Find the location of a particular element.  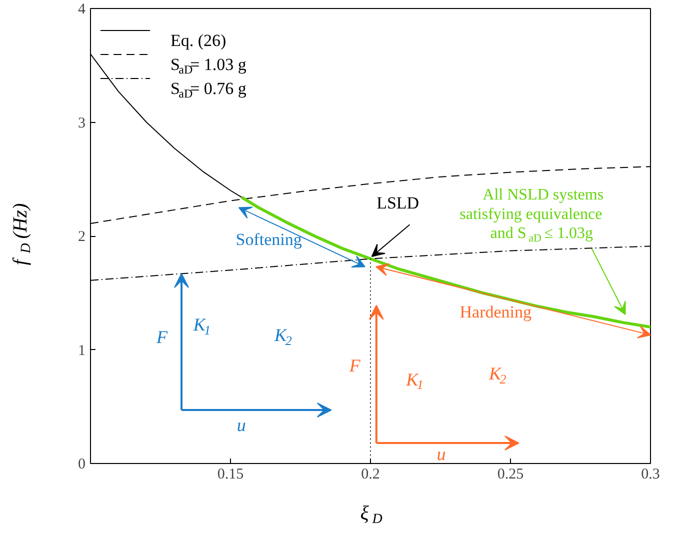

y-tick-label: 3 is located at coordinates (82, 123).